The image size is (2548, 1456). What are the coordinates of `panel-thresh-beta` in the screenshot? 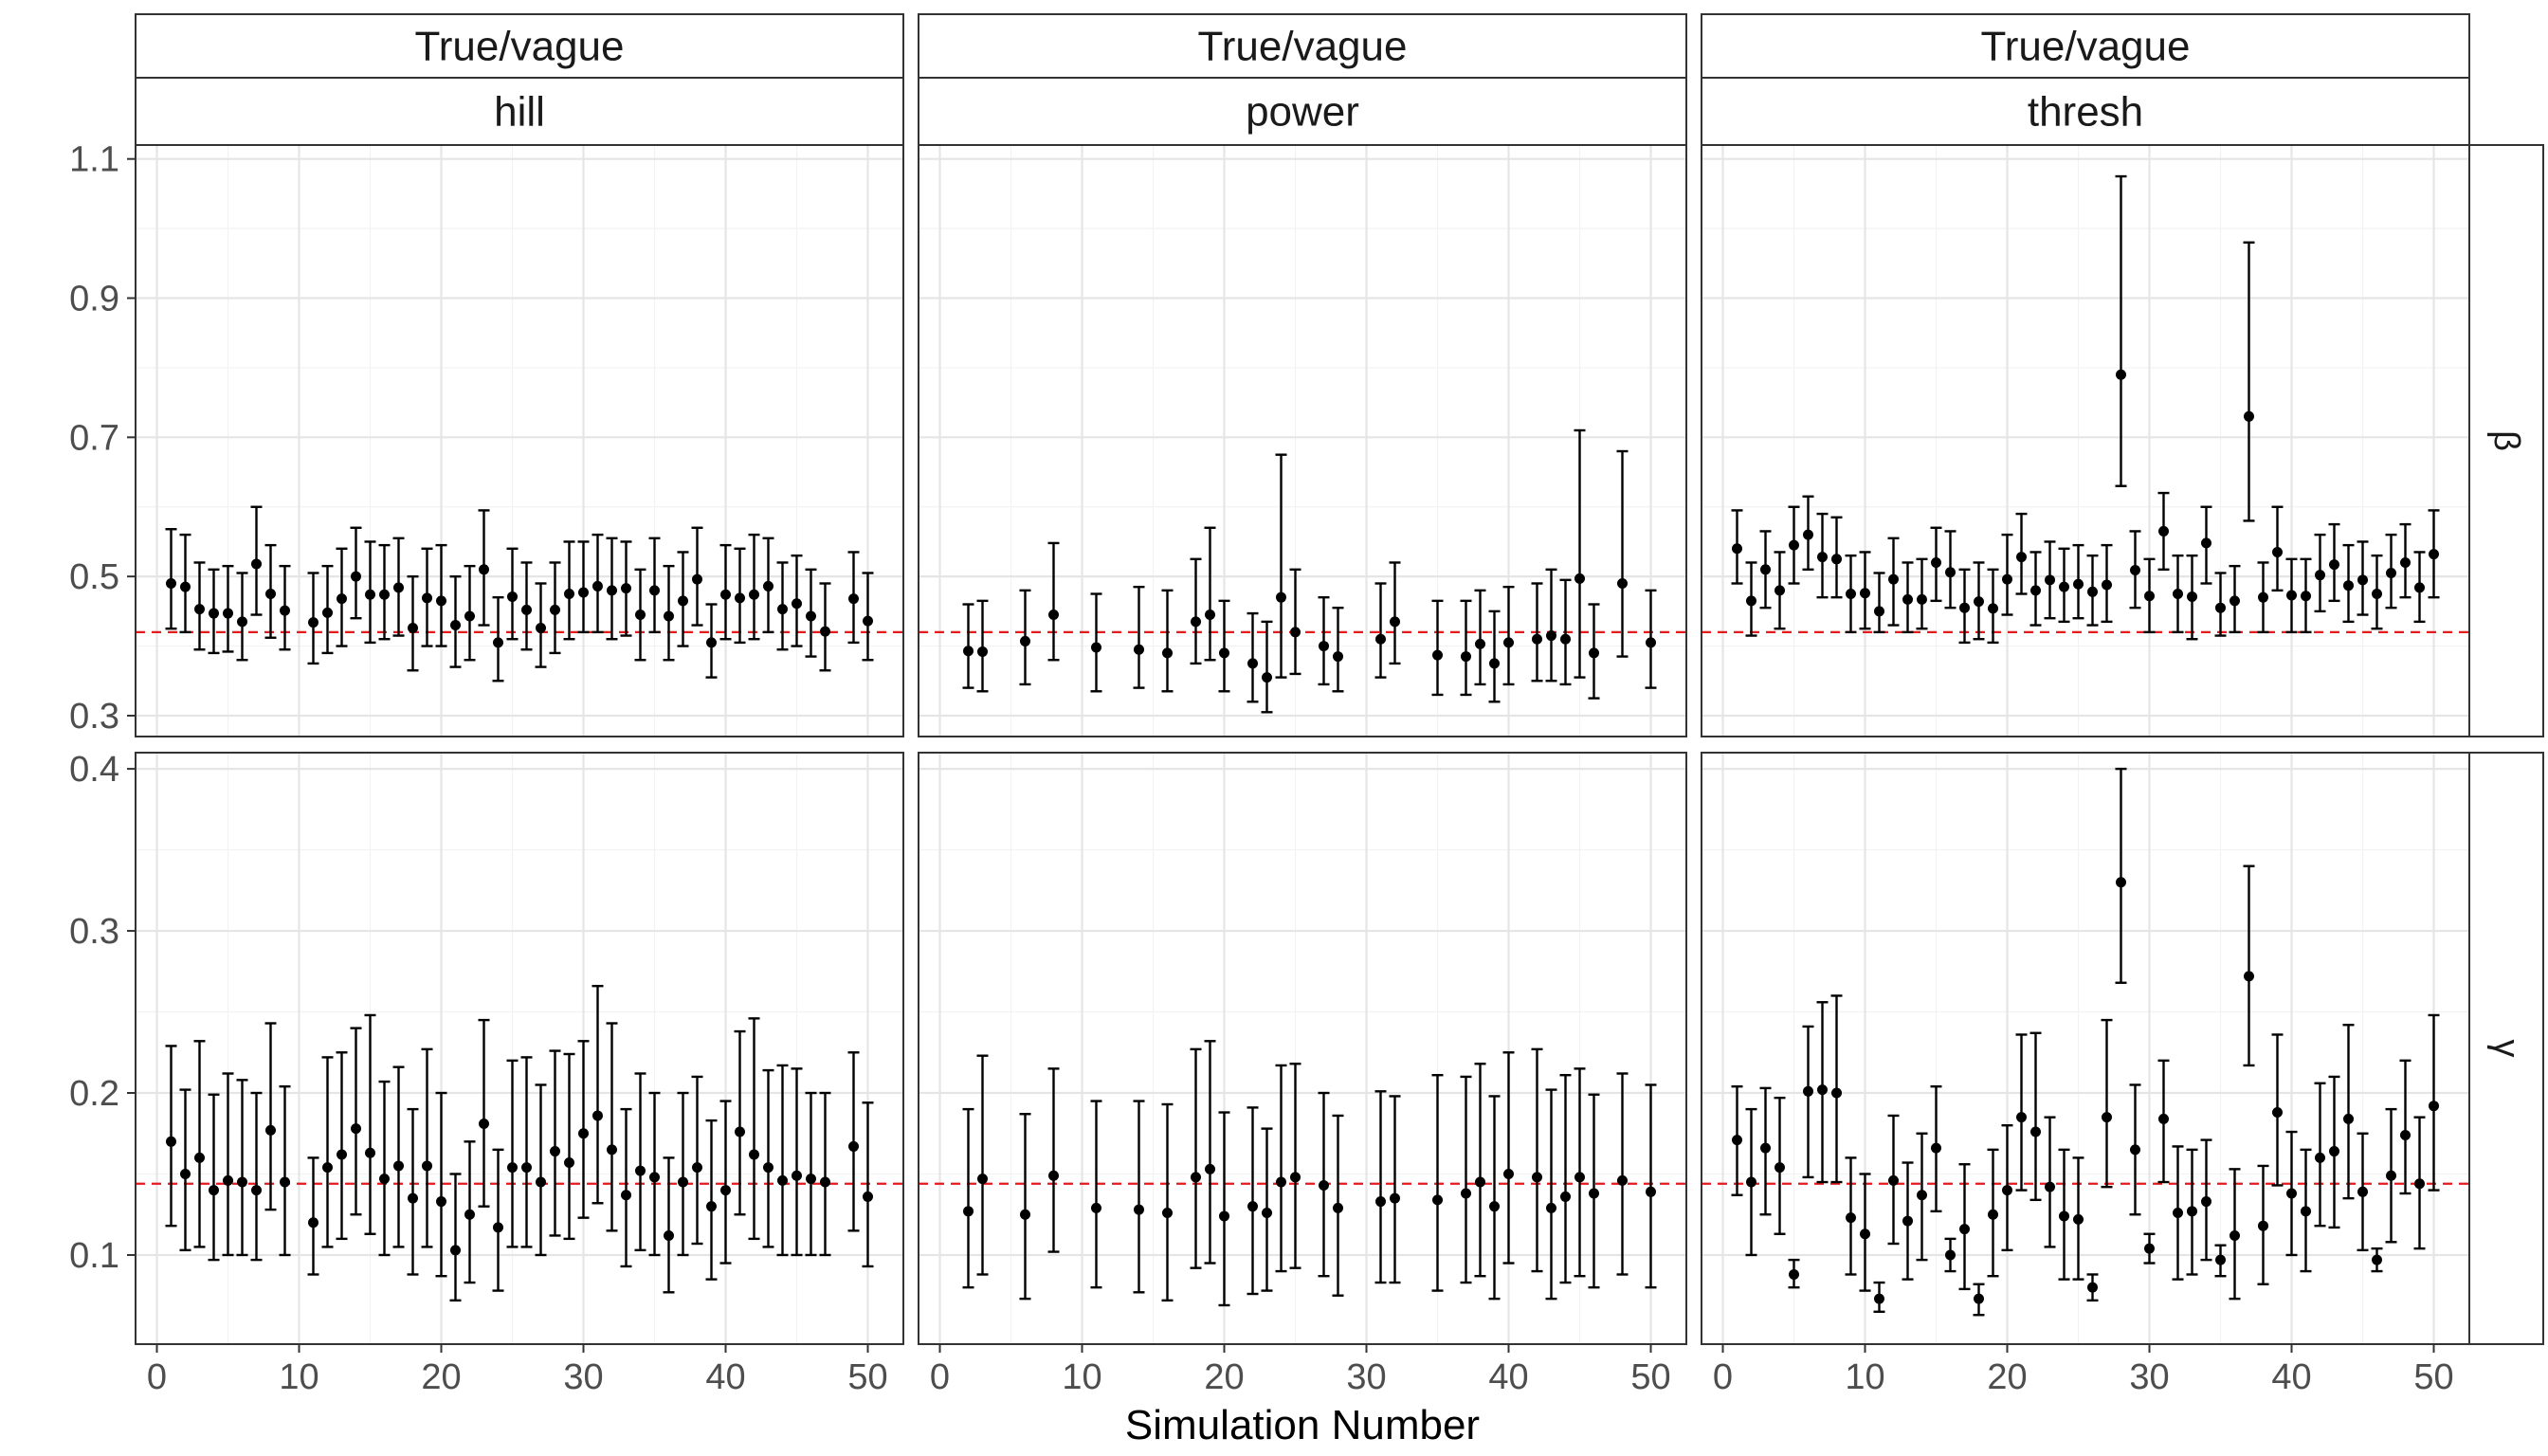 It's located at (2085, 440).